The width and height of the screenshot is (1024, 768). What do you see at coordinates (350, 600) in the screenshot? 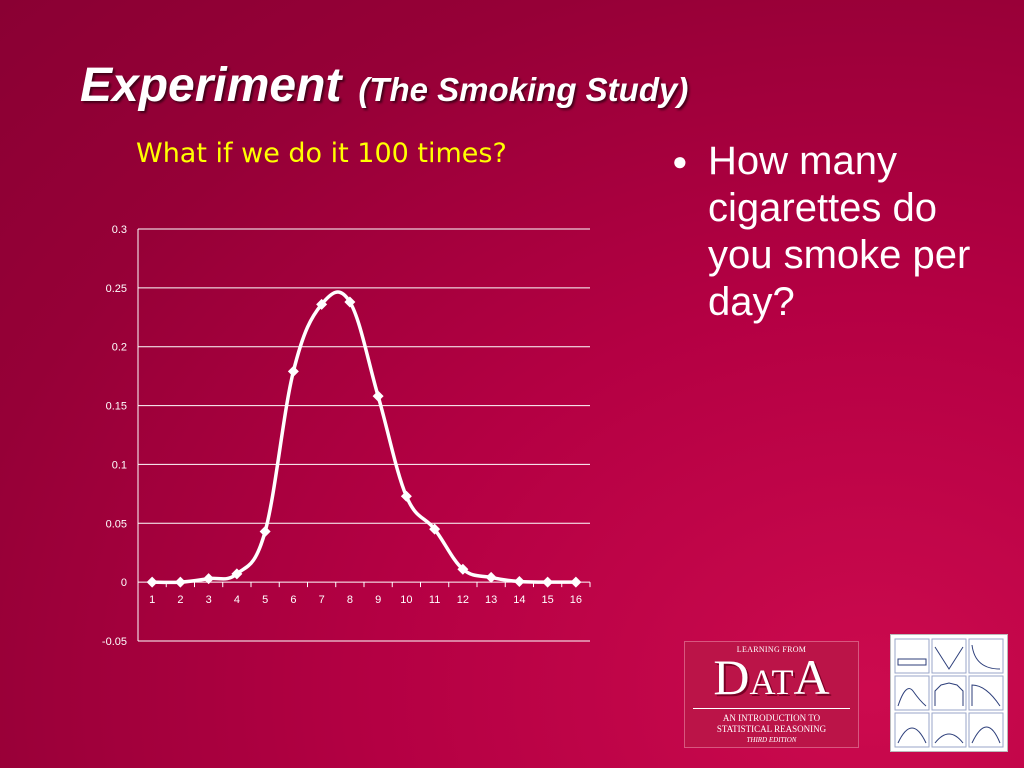
I see `x-tick-label: 8` at bounding box center [350, 600].